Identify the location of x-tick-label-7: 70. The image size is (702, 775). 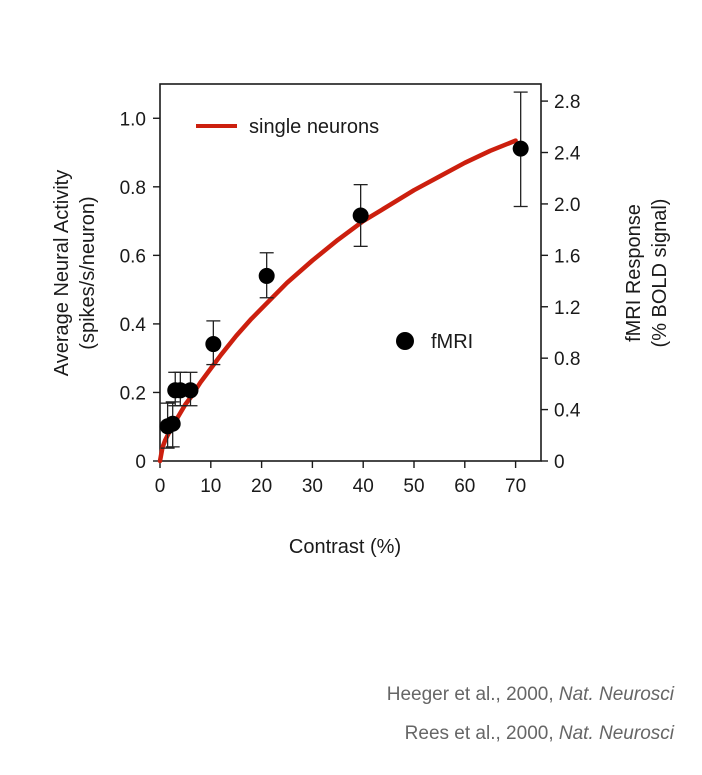
(515, 486).